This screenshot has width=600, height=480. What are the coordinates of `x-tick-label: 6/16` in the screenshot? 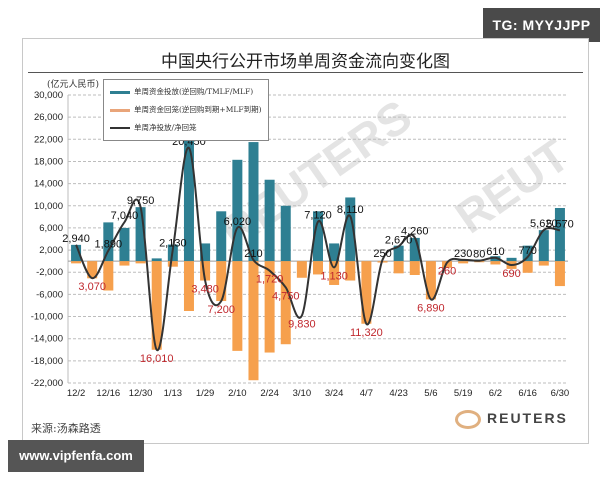 It's located at (527, 393).